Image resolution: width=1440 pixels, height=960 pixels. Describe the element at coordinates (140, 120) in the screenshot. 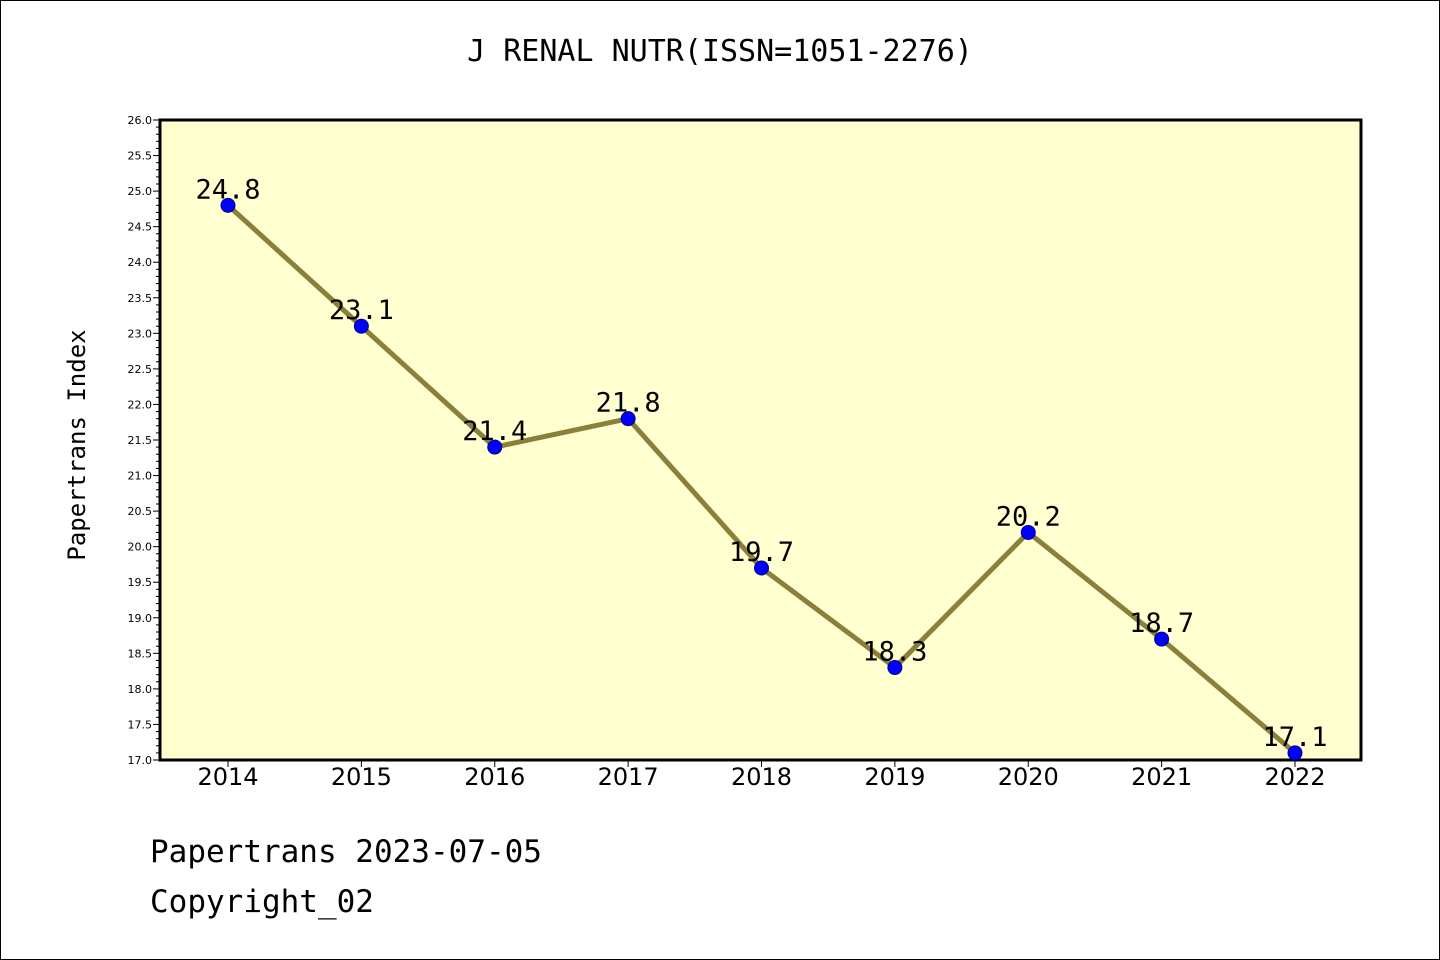

I see `y-tick-label: 26.0` at that location.